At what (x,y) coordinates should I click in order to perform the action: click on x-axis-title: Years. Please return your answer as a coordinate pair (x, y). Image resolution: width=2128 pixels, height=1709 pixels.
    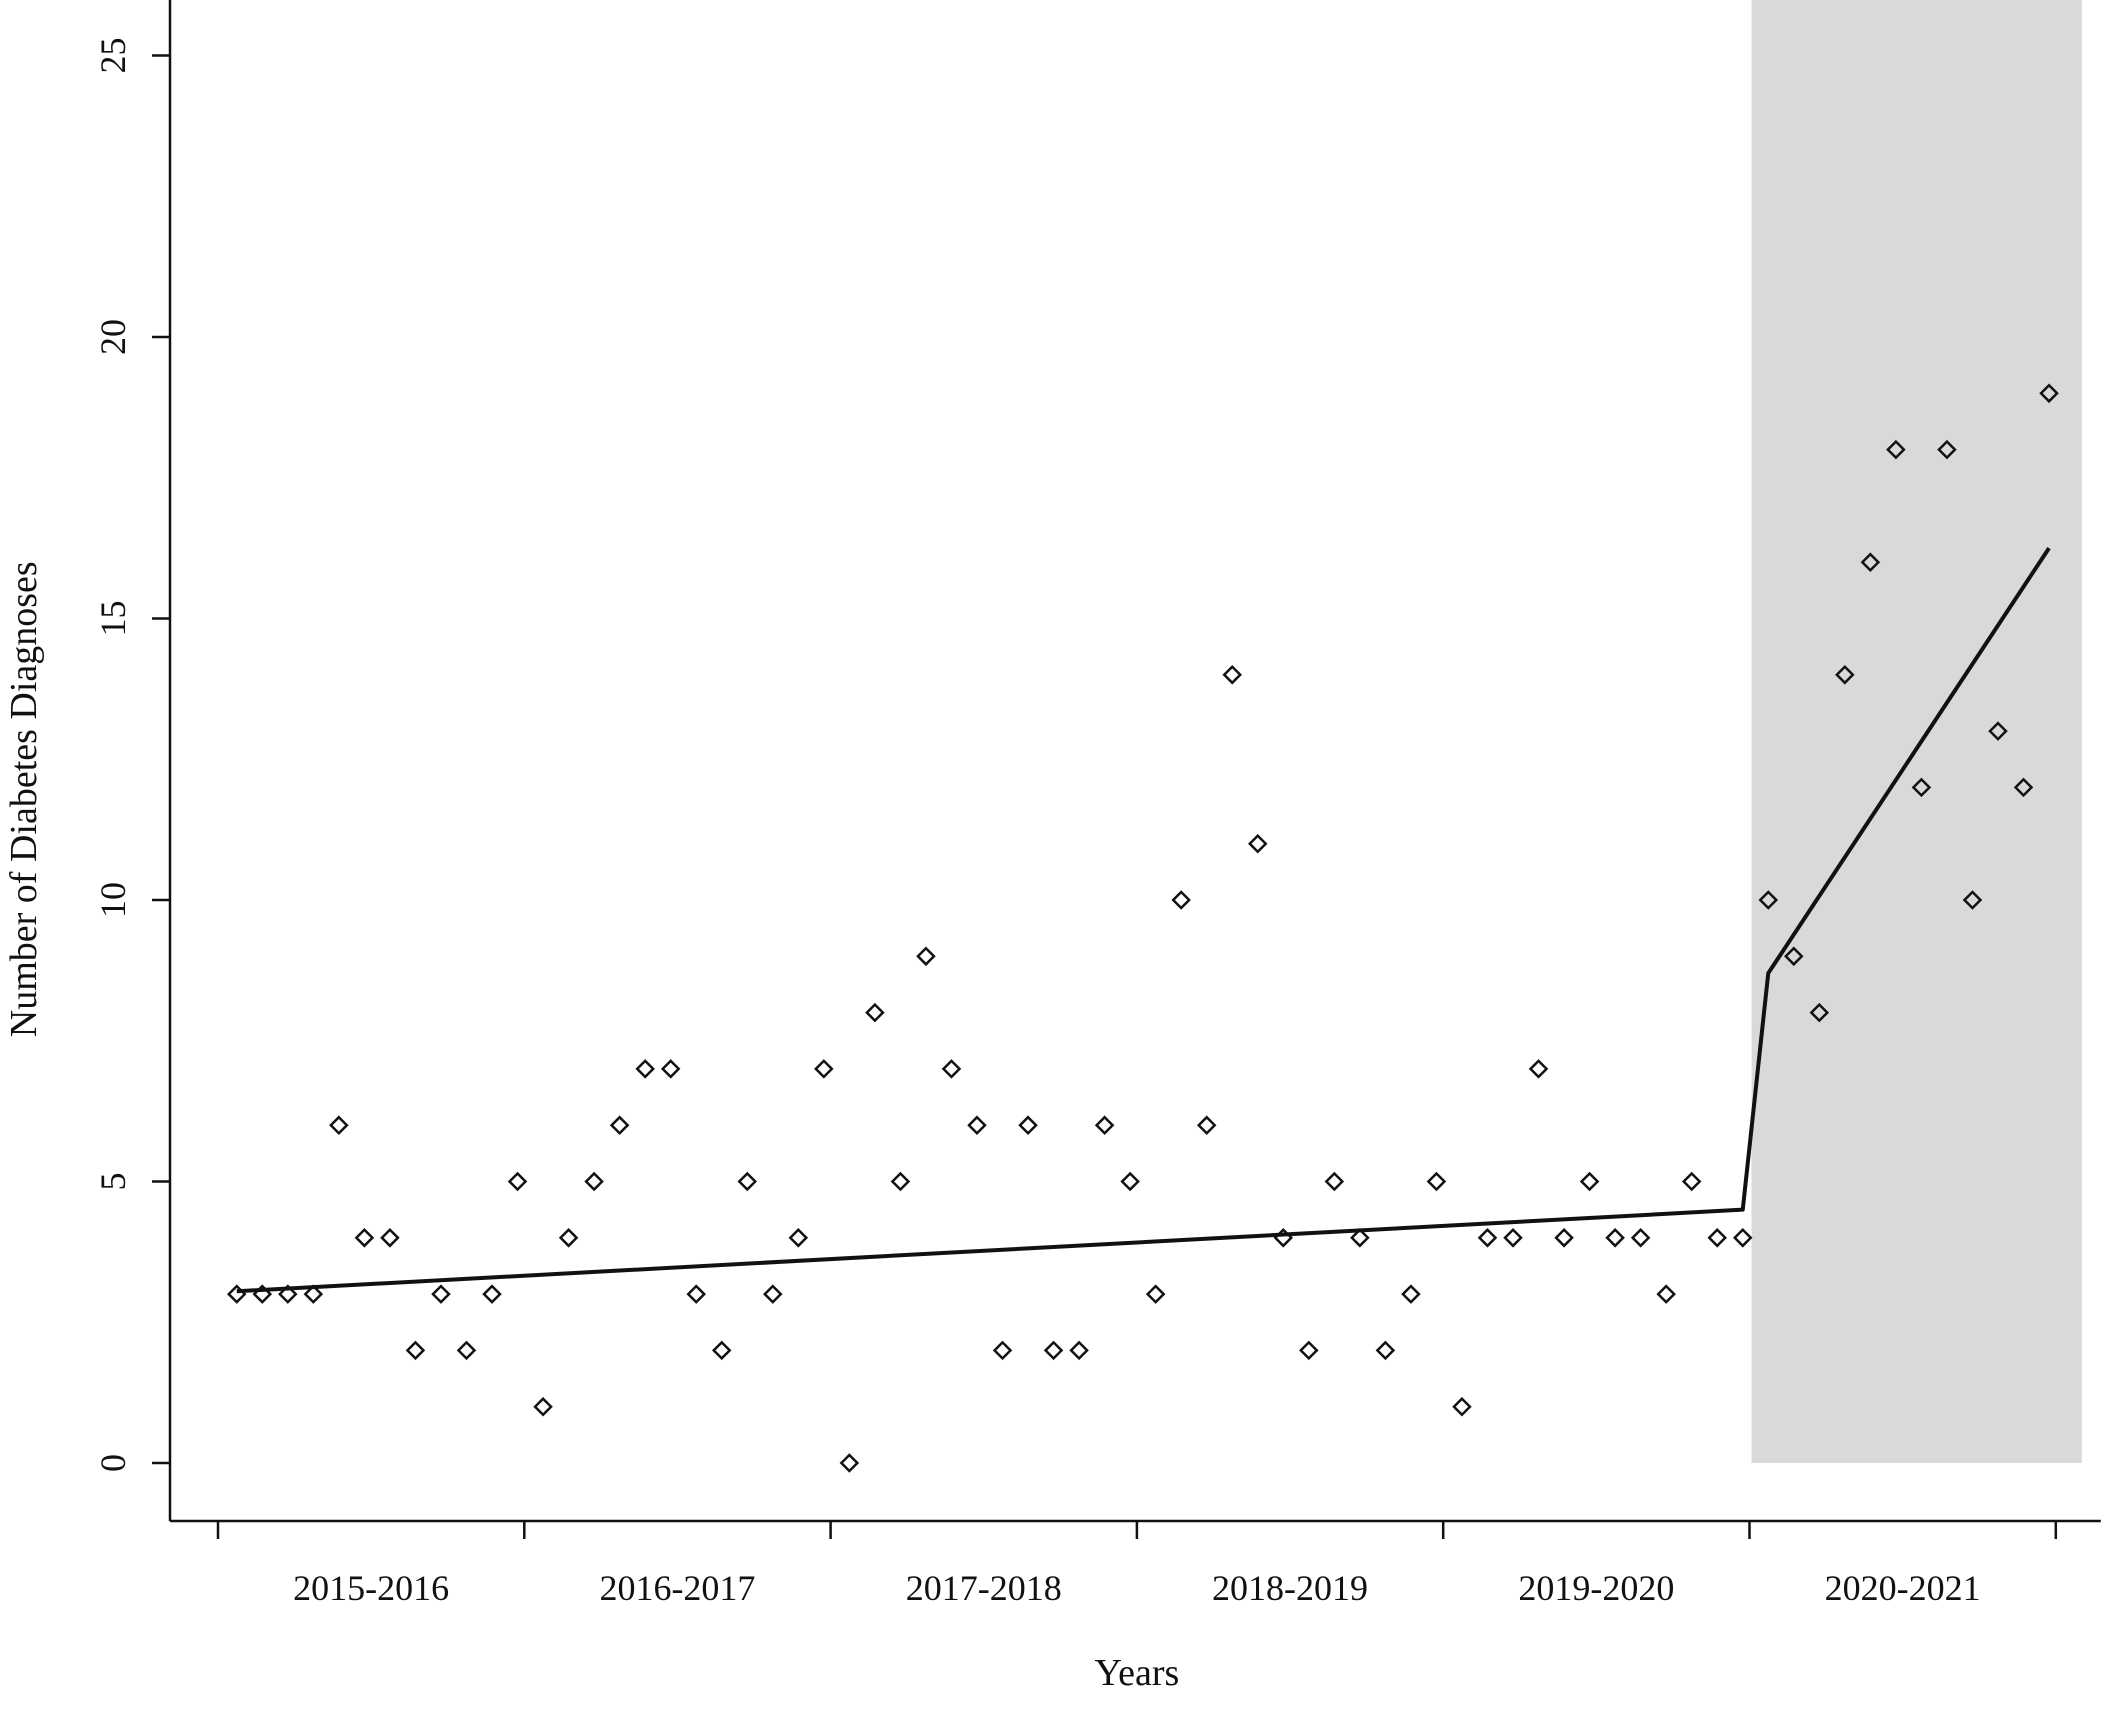
    Looking at the image, I should click on (1136, 1673).